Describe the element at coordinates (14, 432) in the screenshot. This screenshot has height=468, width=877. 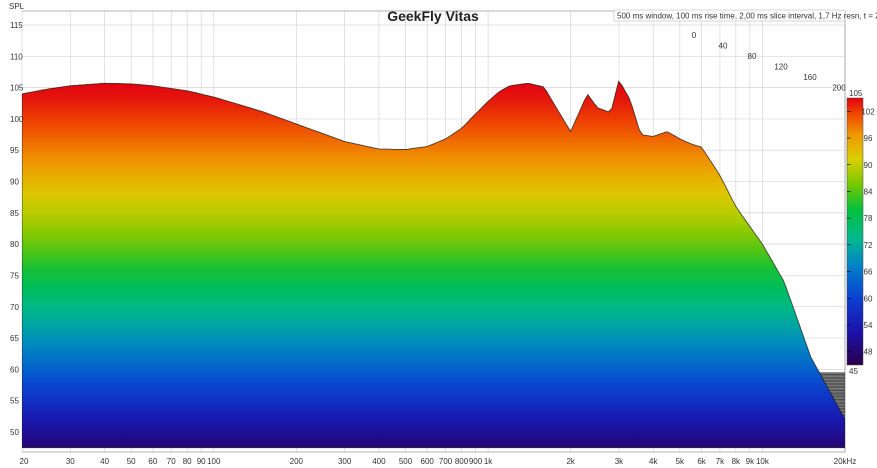
I see `y-tick-label: 50` at that location.